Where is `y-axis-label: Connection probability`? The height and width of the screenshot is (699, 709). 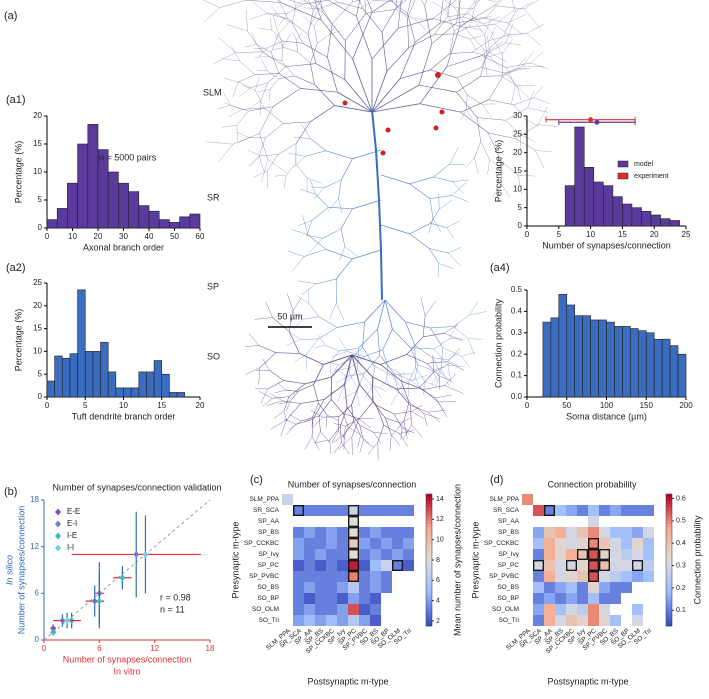 y-axis-label: Connection probability is located at coordinates (498, 343).